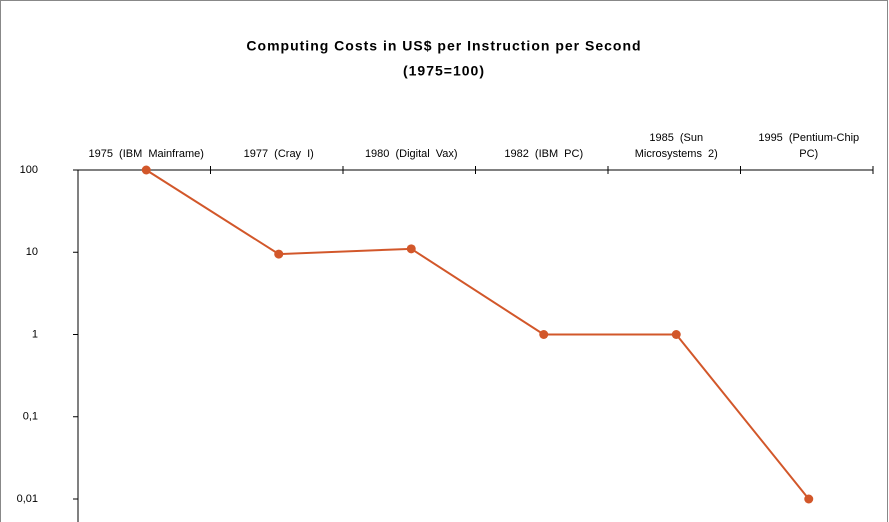  What do you see at coordinates (411, 154) in the screenshot?
I see `x-tick-label: 1980 (Digital Vax)` at bounding box center [411, 154].